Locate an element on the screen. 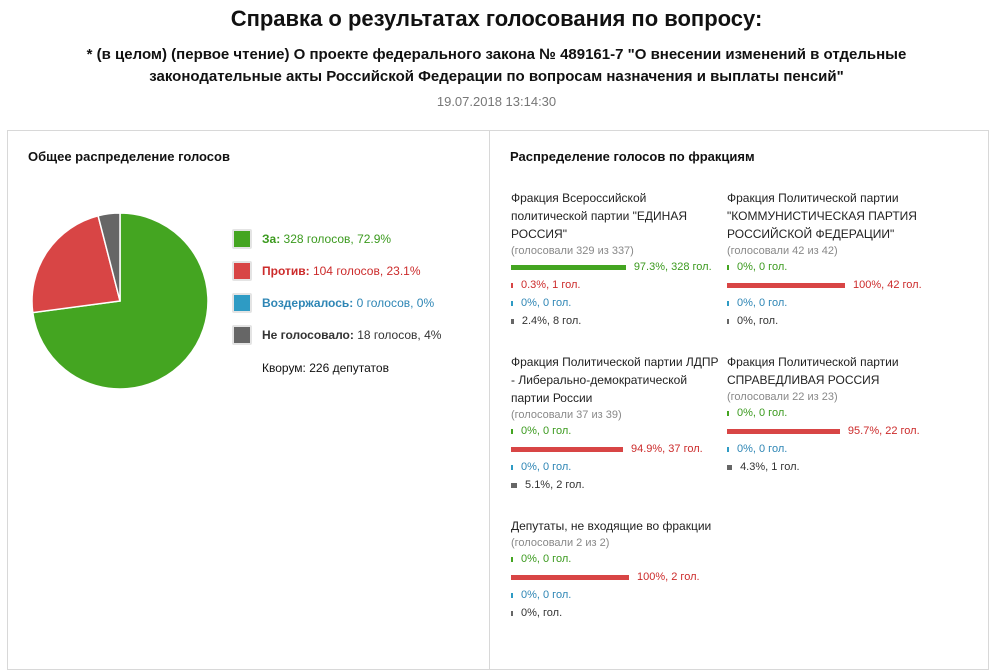 Image resolution: width=993 pixels, height=670 pixels. faction-bar-for: 97.3%, 328 гол. is located at coordinates (616, 267).